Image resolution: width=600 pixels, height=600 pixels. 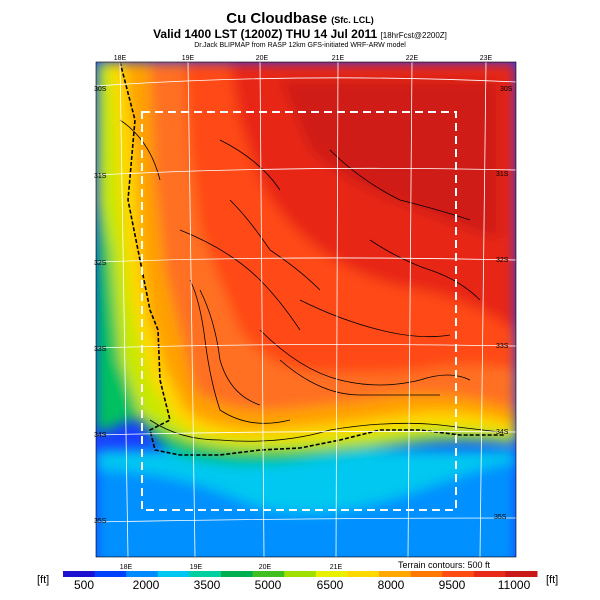 I want to click on svg-text: 22E, so click(x=412, y=58).